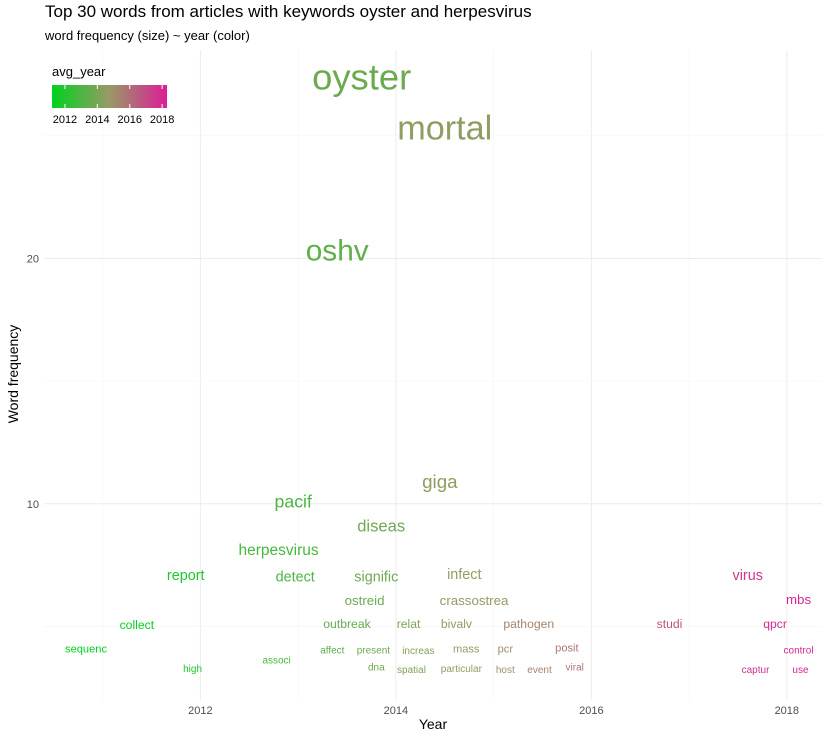 The height and width of the screenshot is (737, 826). Describe the element at coordinates (13, 374) in the screenshot. I see `y-axis-title: Word frequency` at that location.